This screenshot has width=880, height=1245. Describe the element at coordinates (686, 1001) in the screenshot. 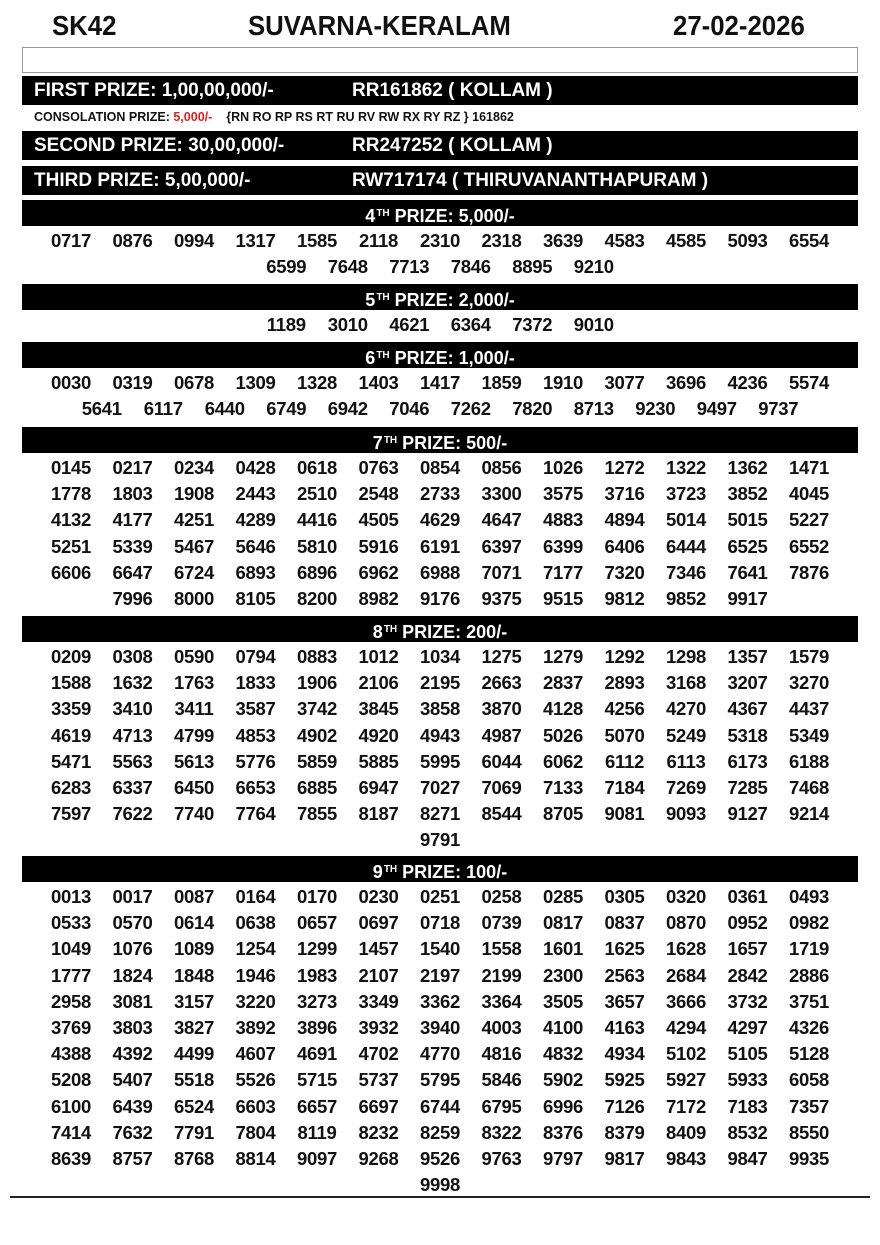

I see `ticket-number: 3666` at that location.